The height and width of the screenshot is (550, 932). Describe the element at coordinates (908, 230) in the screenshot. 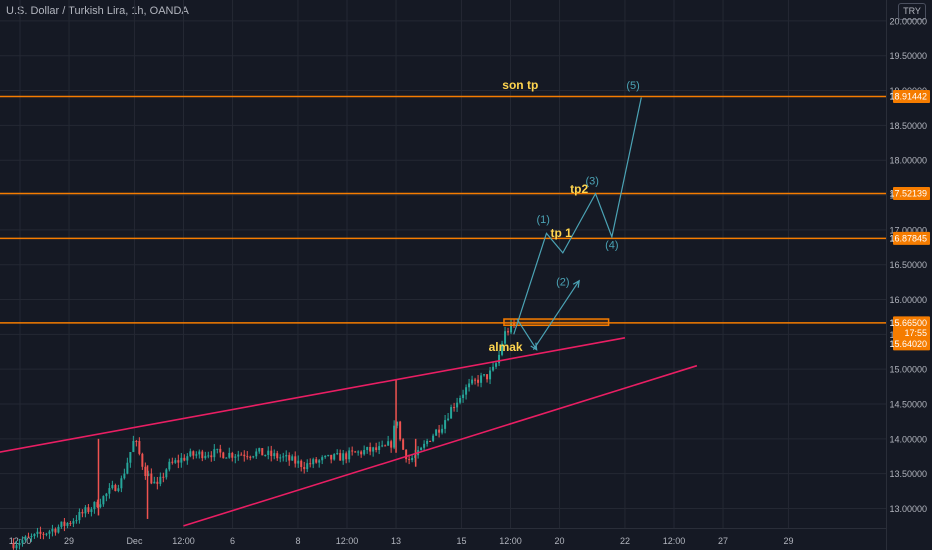

I see `y-tick-label: 17.00000` at that location.